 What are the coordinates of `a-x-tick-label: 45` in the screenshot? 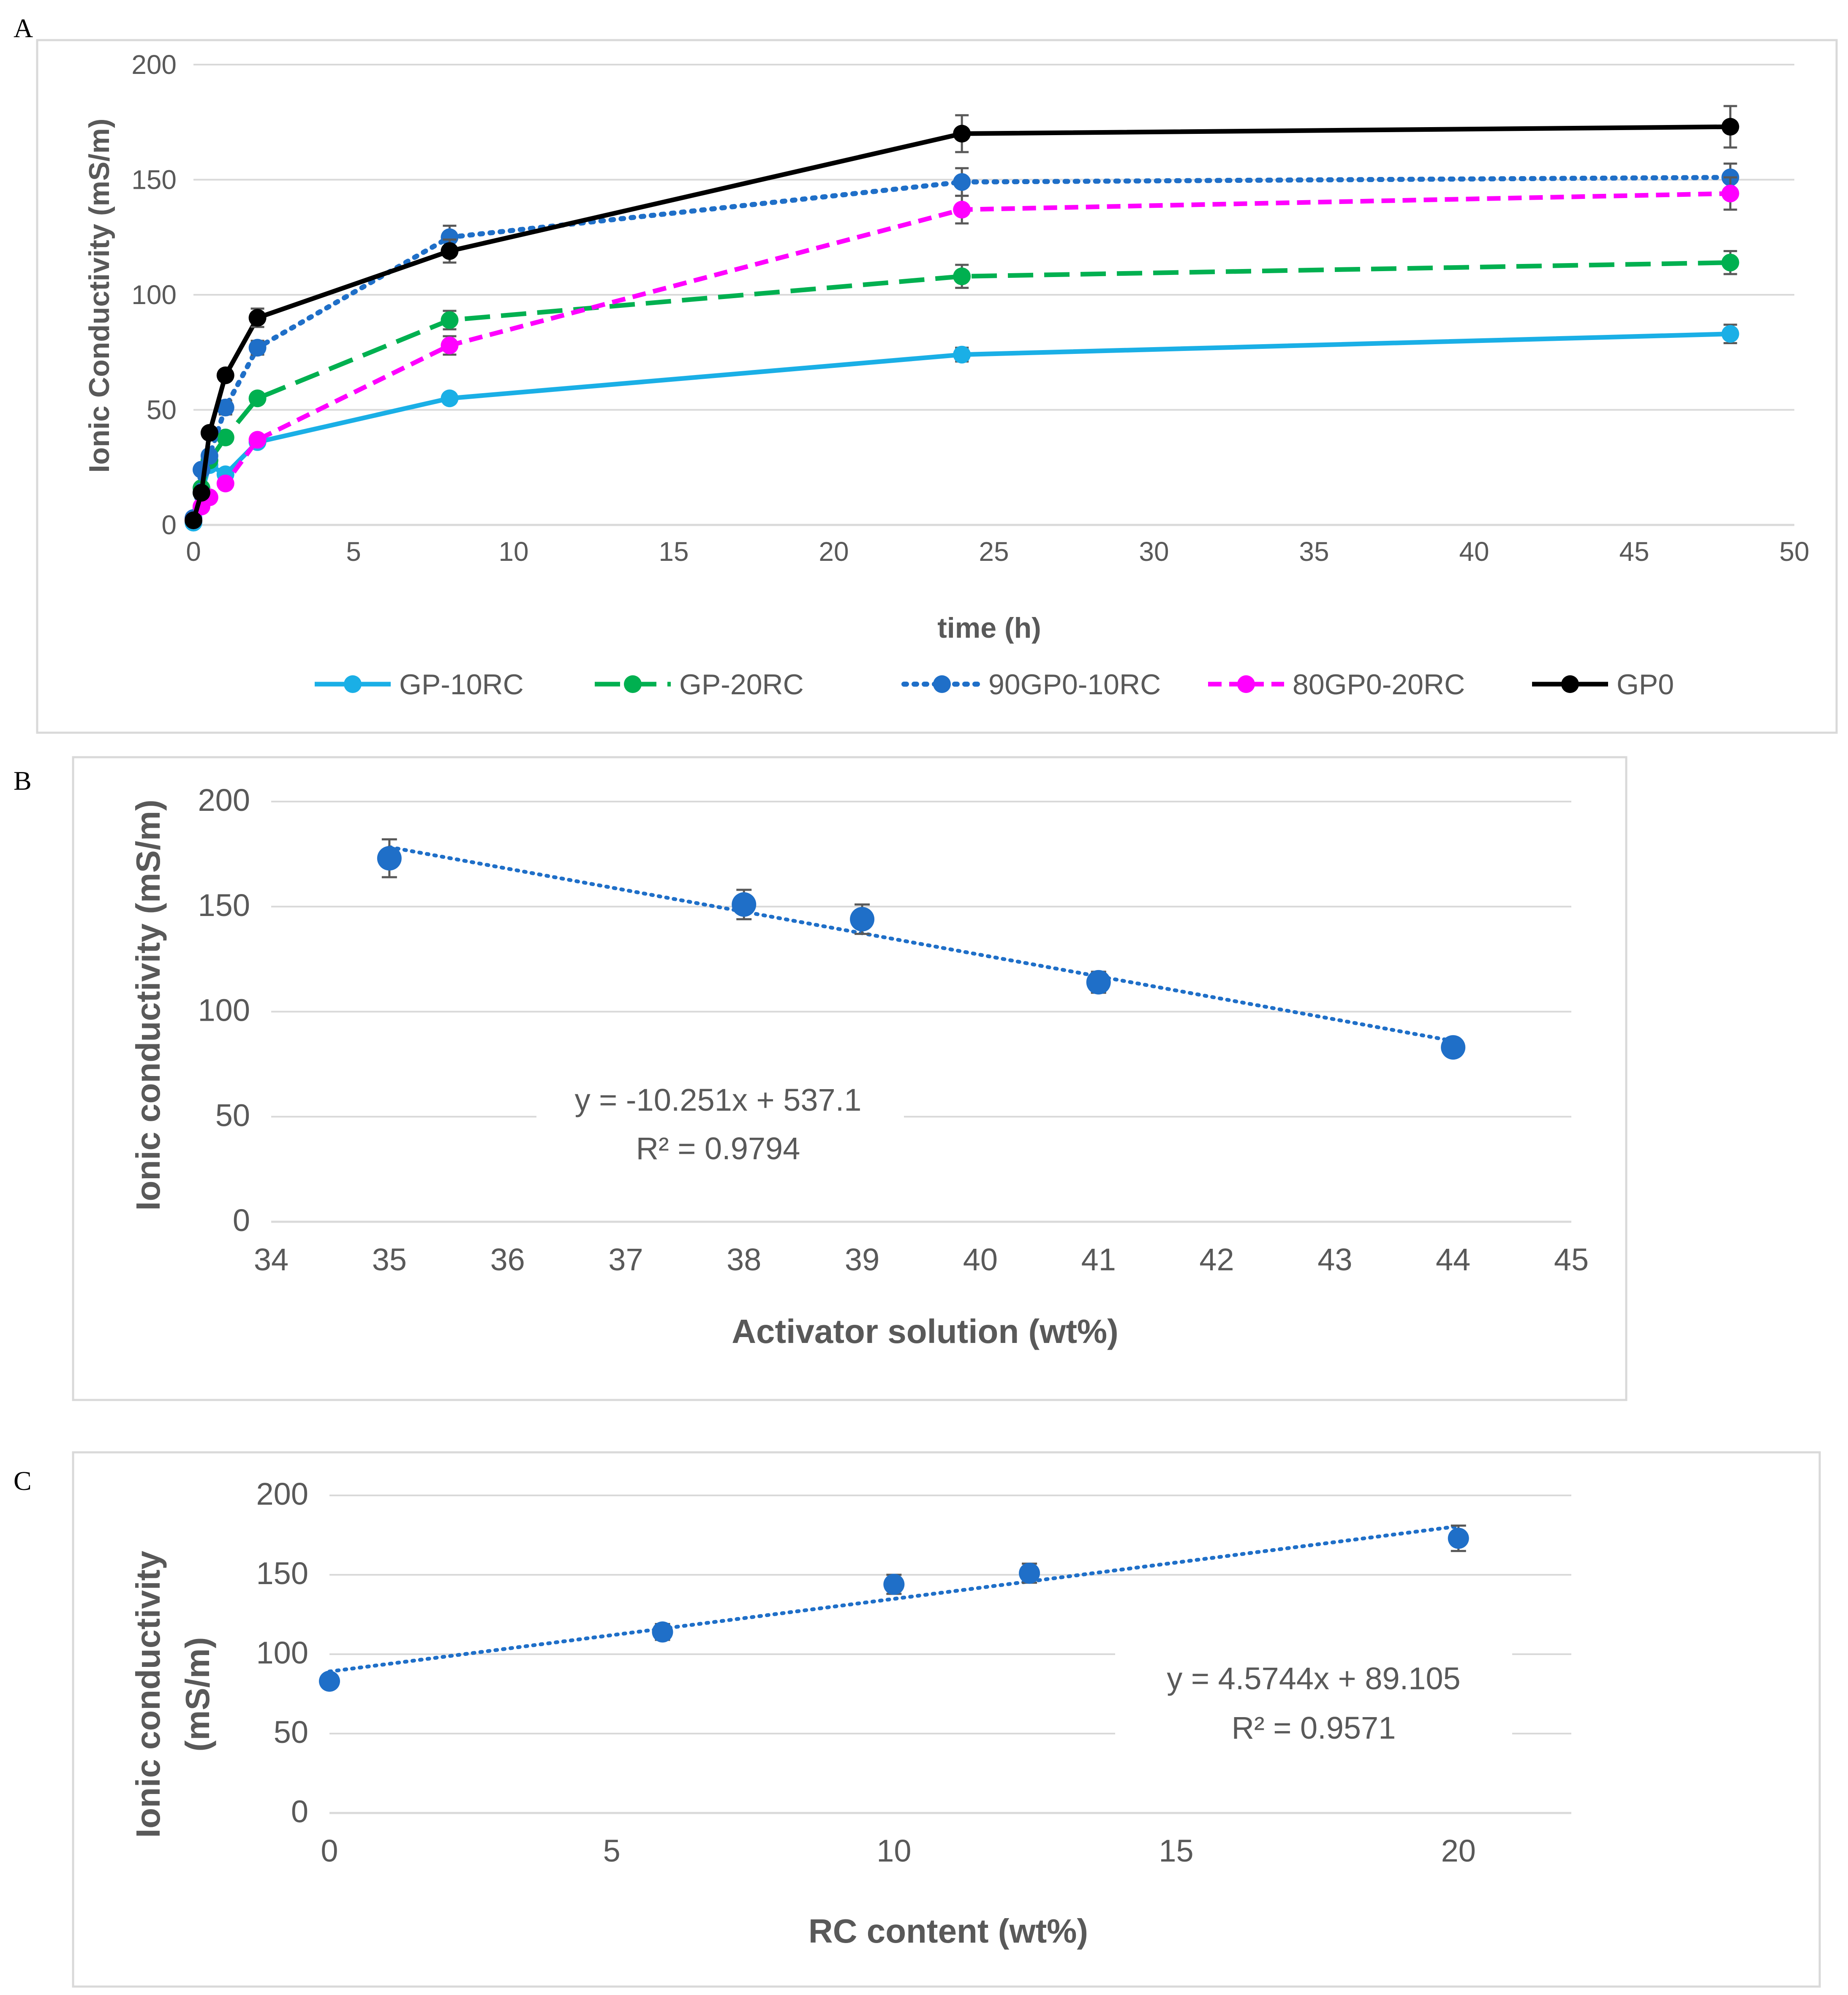 It's located at (1634, 551).